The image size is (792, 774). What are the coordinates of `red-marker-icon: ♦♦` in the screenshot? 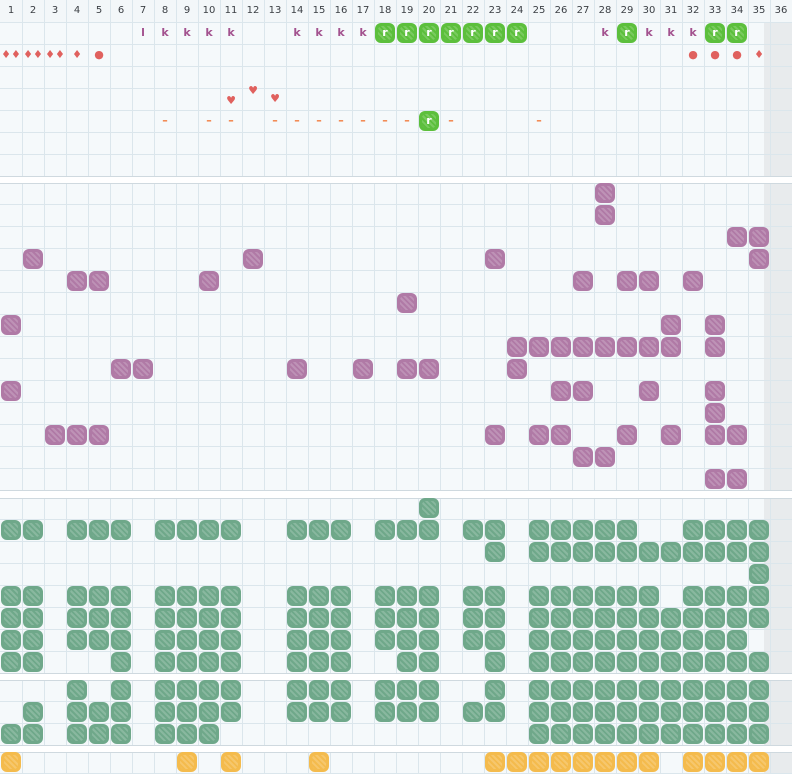 It's located at (33, 54).